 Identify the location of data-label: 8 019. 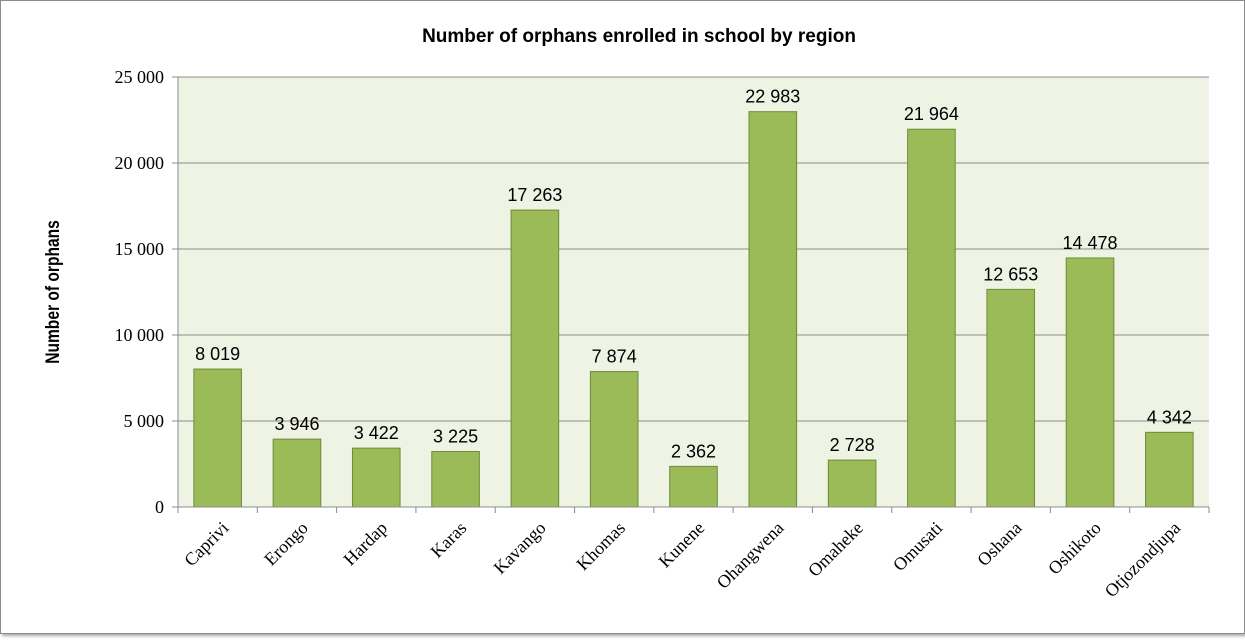
(217, 354).